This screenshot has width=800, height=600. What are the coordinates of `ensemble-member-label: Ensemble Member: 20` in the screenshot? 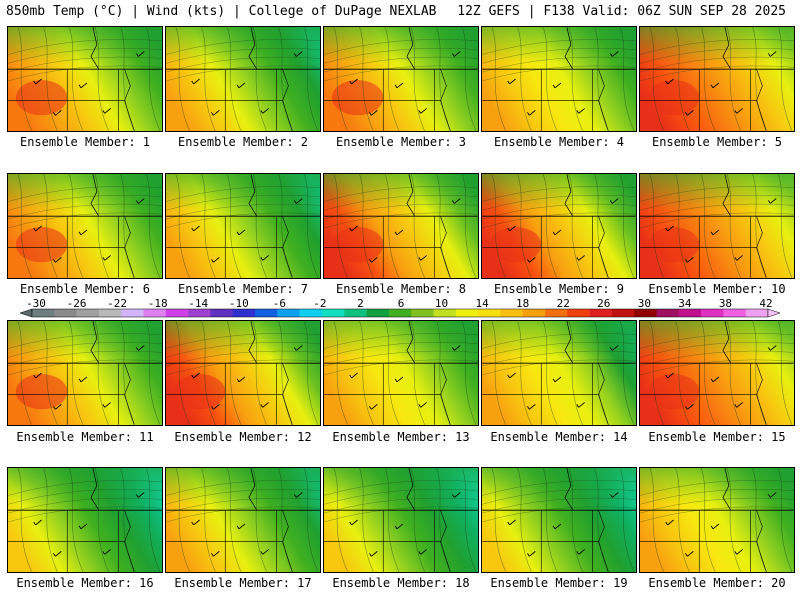 It's located at (717, 583).